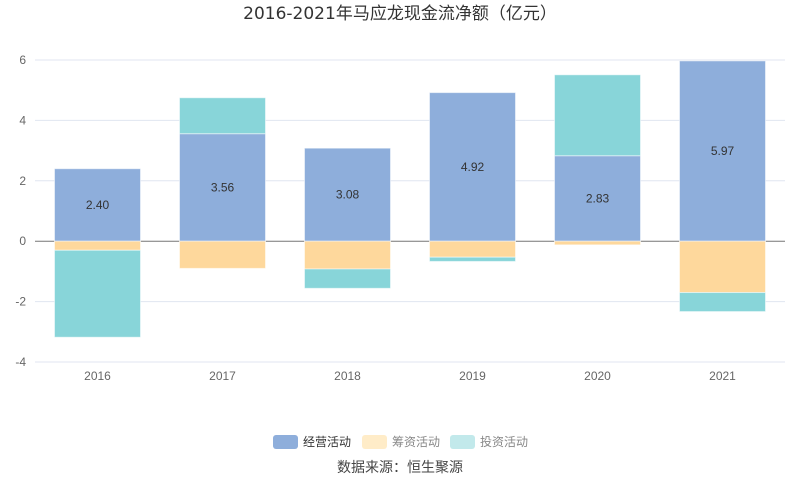 The height and width of the screenshot is (501, 800). I want to click on y-tick-label: 6, so click(22, 60).